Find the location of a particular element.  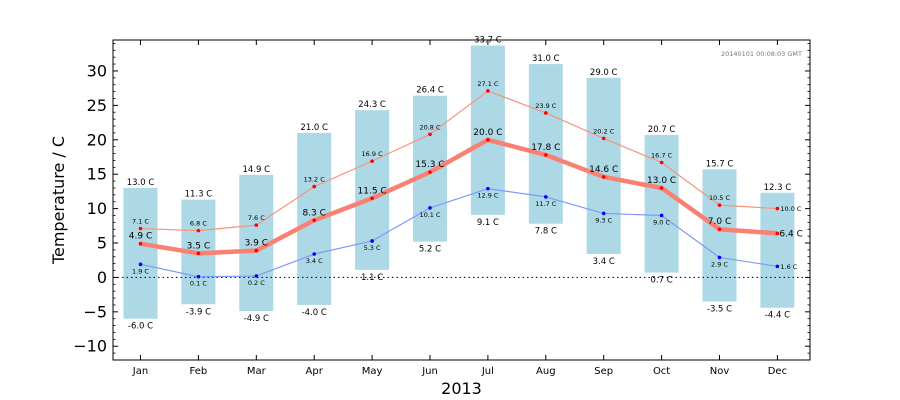

series-label-mean-max: 10.5 C is located at coordinates (720, 198).